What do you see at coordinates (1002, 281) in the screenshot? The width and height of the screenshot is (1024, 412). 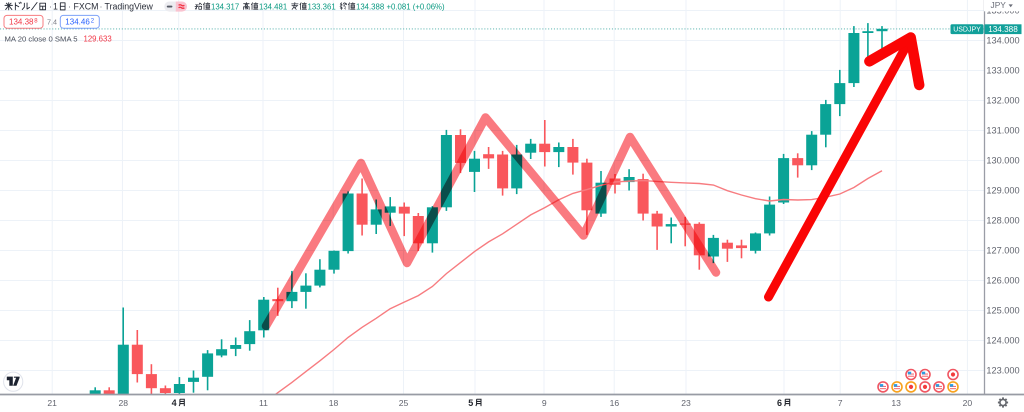 I see `svg-text: 126.000` at bounding box center [1002, 281].